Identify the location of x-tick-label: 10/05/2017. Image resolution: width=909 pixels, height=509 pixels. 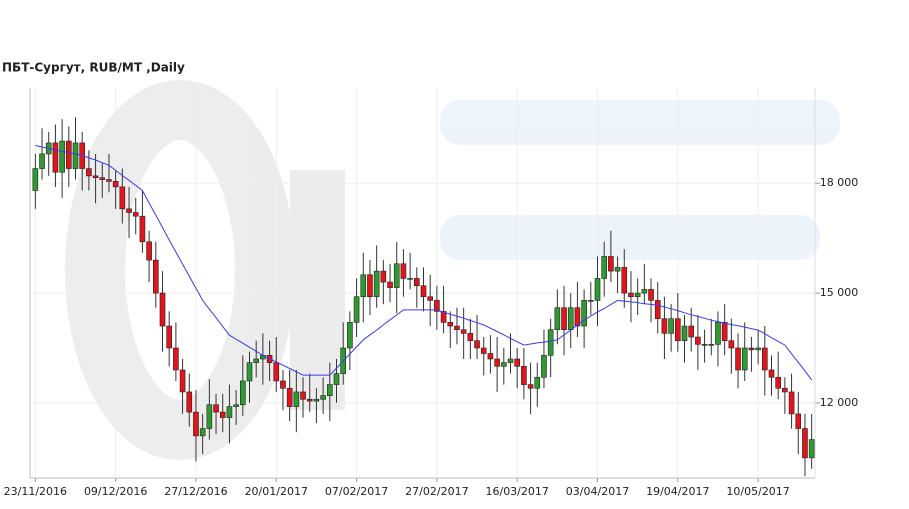
(757, 491).